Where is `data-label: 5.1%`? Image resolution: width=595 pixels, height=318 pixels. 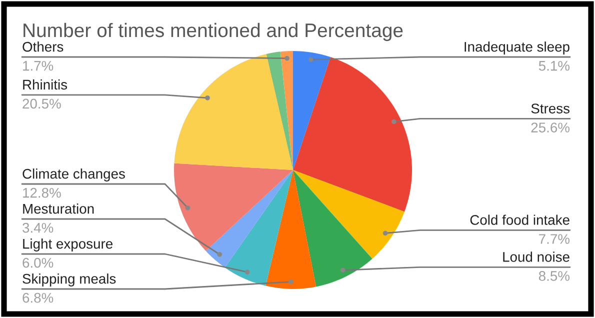
data-label: 5.1% is located at coordinates (554, 65).